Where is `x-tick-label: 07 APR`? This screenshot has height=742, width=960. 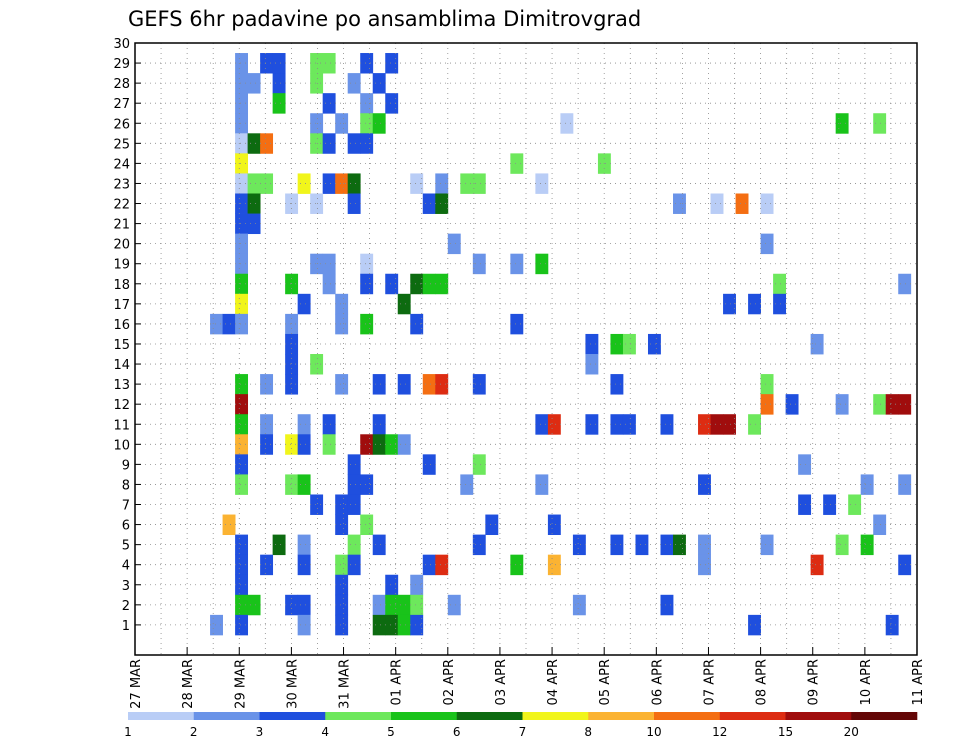 x-tick-label: 07 APR is located at coordinates (709, 682).